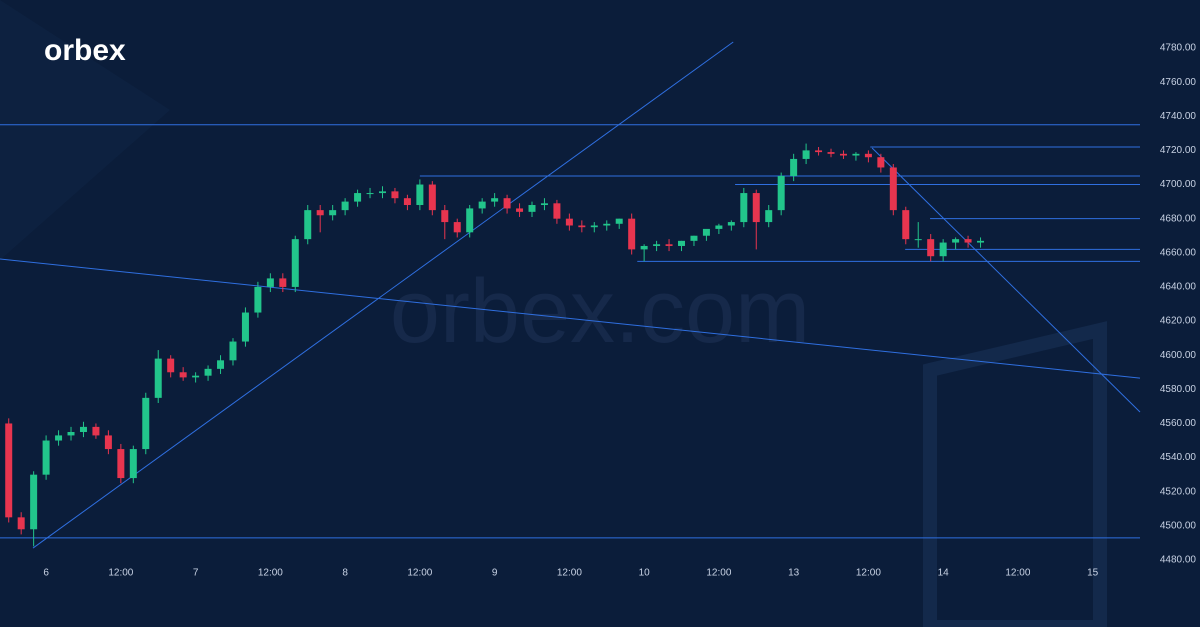 The image size is (1200, 627). I want to click on y-tick-label: 4600.00, so click(1178, 355).